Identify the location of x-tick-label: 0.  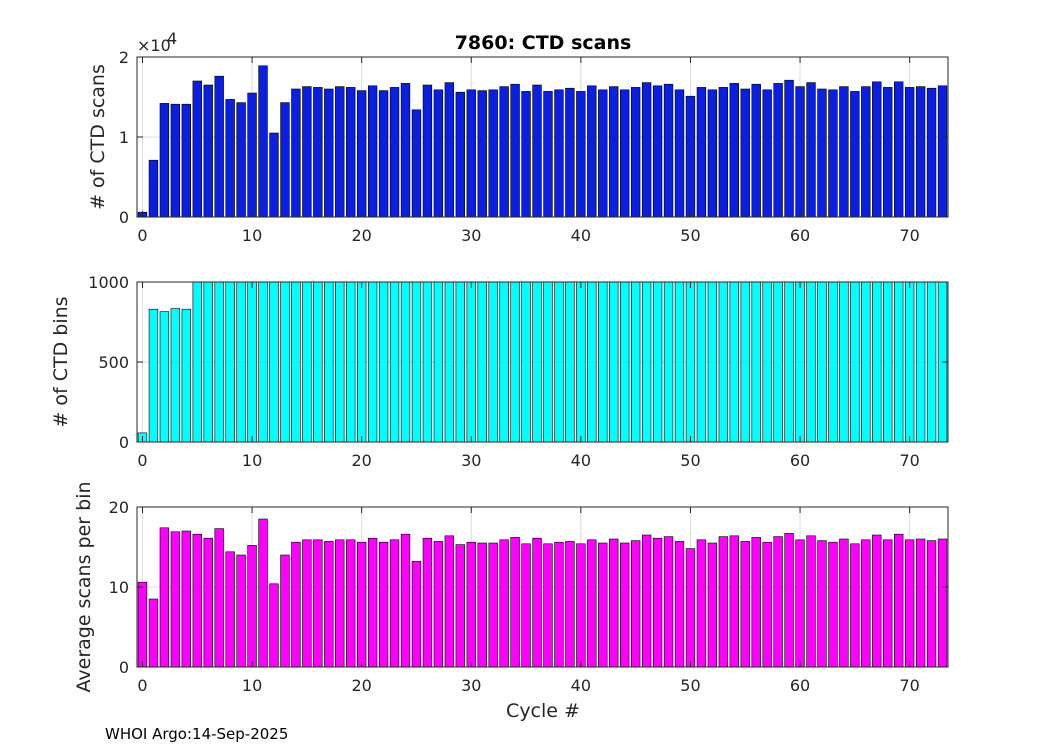
(142, 235).